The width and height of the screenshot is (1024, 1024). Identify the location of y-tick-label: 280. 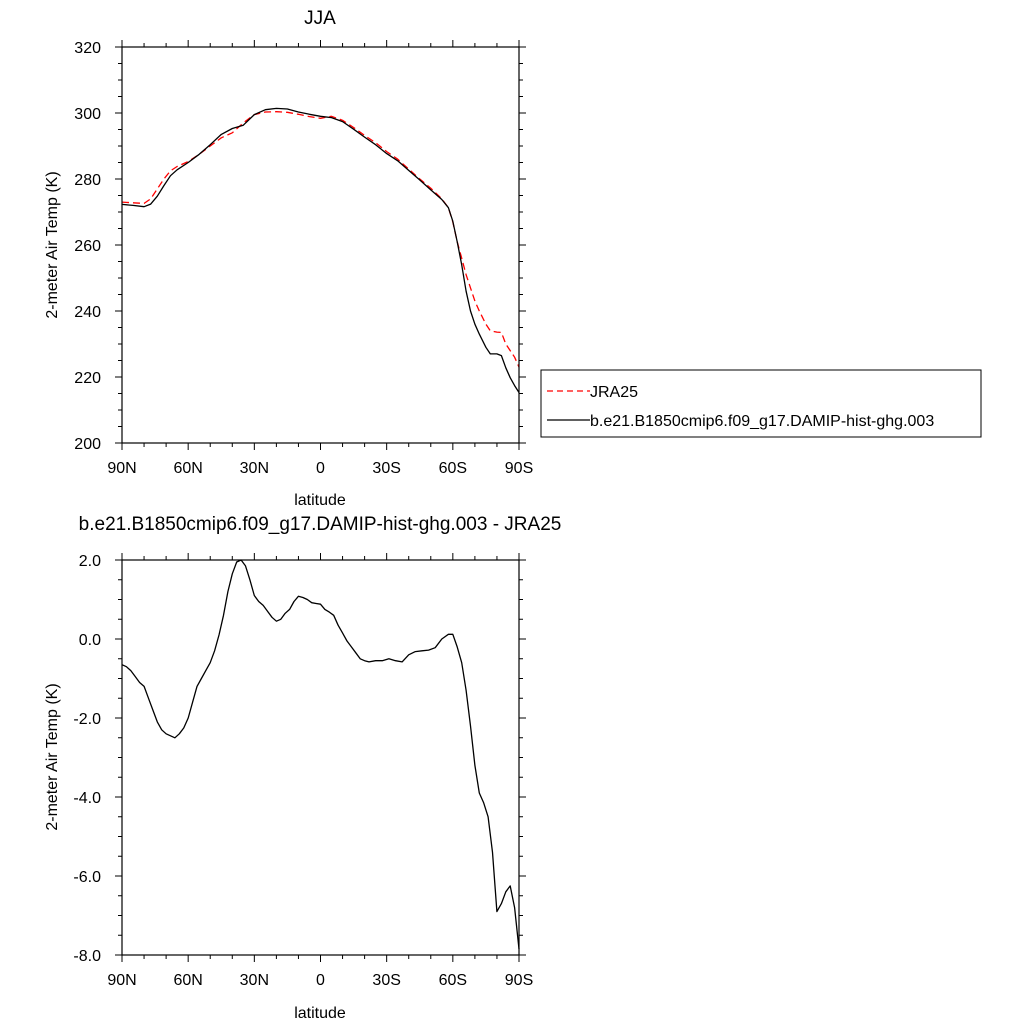
(87, 180).